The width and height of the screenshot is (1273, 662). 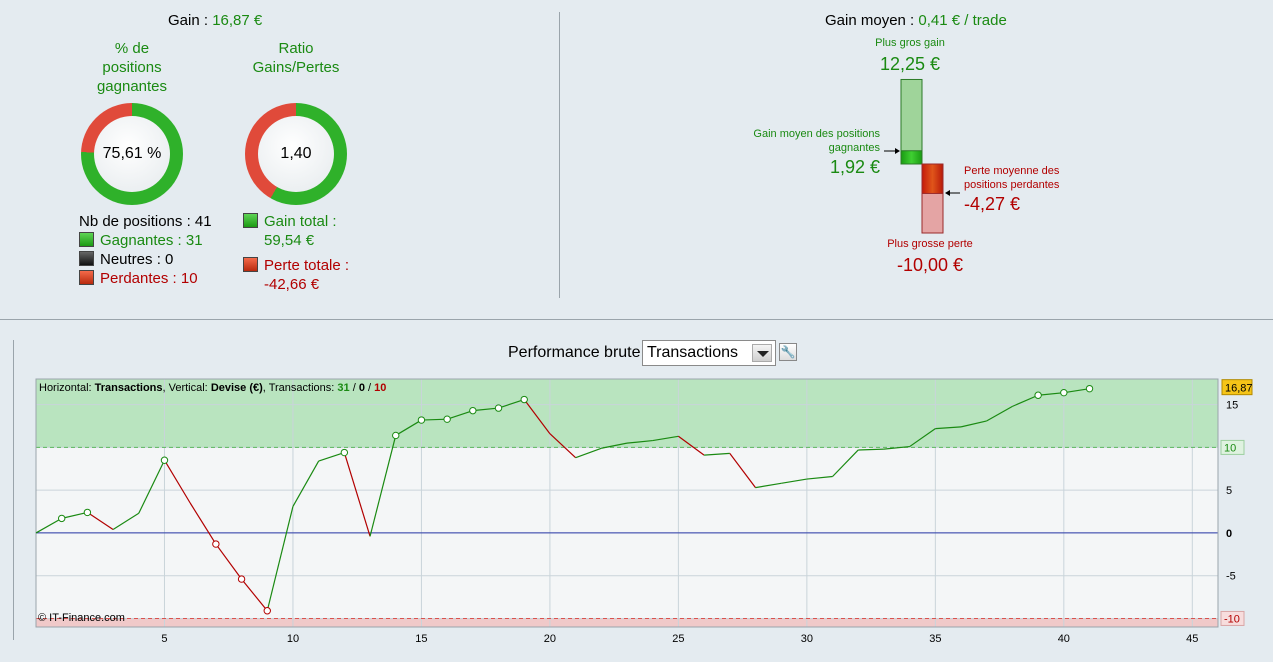 I want to click on horizontal-separator, so click(x=636, y=319).